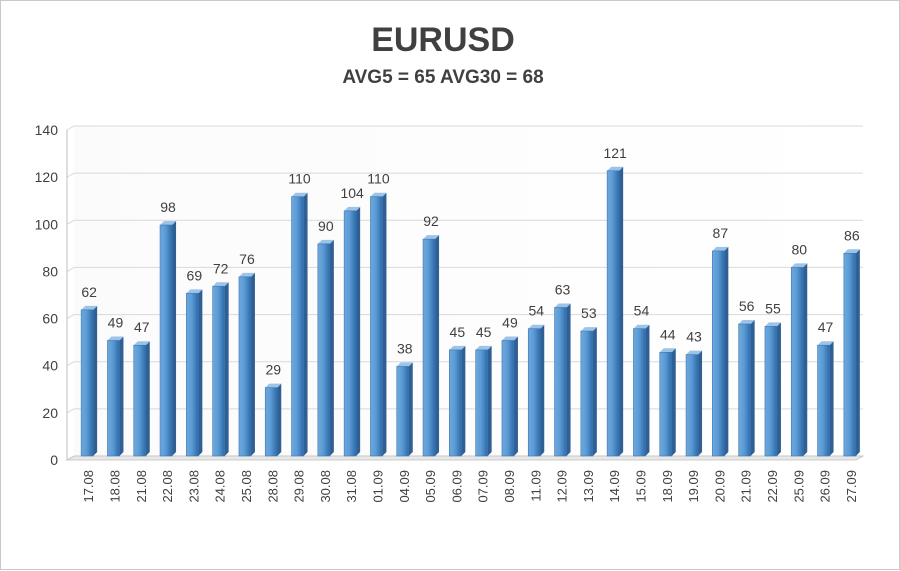 The width and height of the screenshot is (900, 571). What do you see at coordinates (114, 486) in the screenshot?
I see `x-tick-label: 18.08` at bounding box center [114, 486].